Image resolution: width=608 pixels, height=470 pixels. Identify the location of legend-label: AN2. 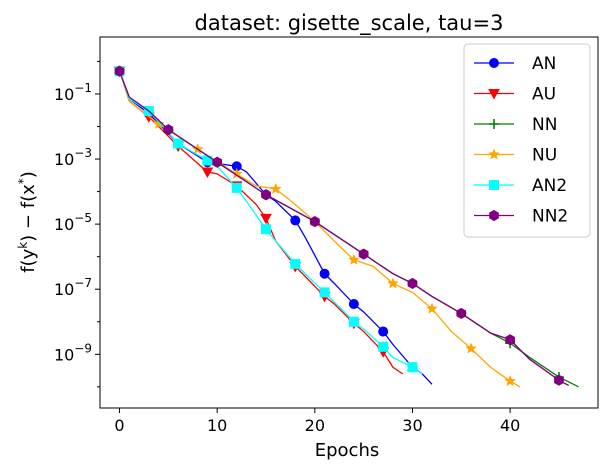
(549, 186).